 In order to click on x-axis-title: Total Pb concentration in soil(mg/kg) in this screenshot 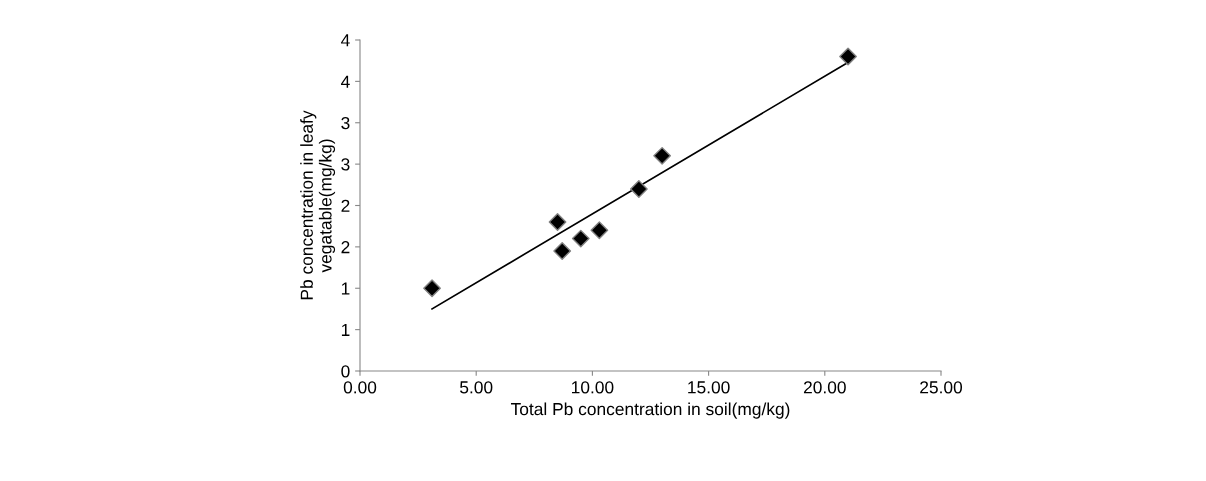, I will do `click(650, 410)`.